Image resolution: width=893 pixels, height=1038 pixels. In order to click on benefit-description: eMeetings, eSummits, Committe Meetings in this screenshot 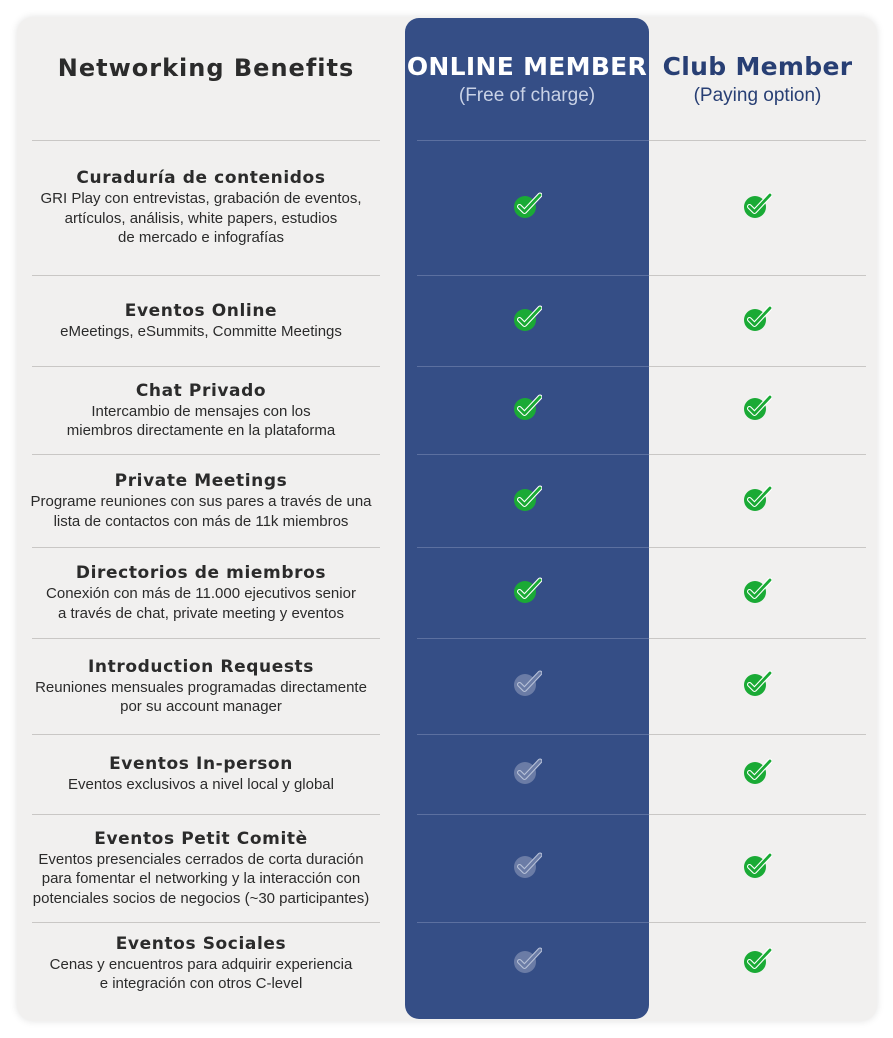, I will do `click(201, 331)`.